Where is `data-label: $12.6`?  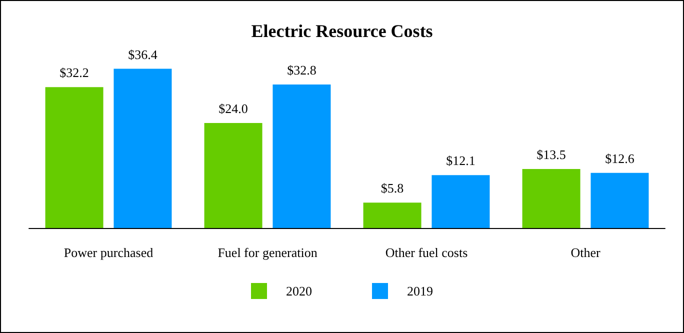
data-label: $12.6 is located at coordinates (620, 158).